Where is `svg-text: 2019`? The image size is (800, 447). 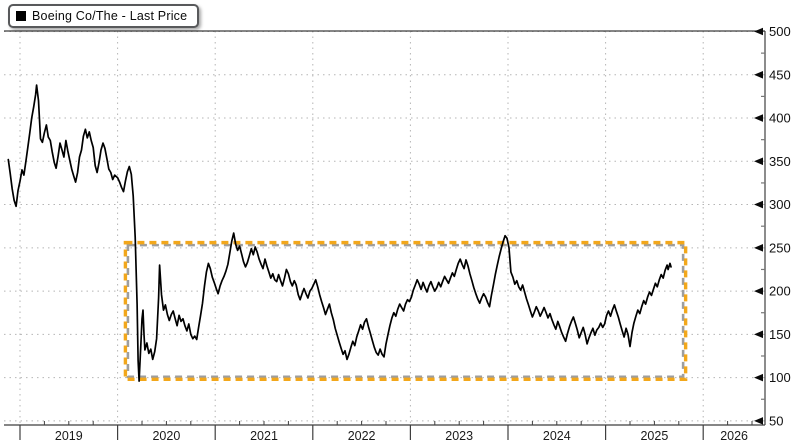
svg-text: 2019 is located at coordinates (69, 436).